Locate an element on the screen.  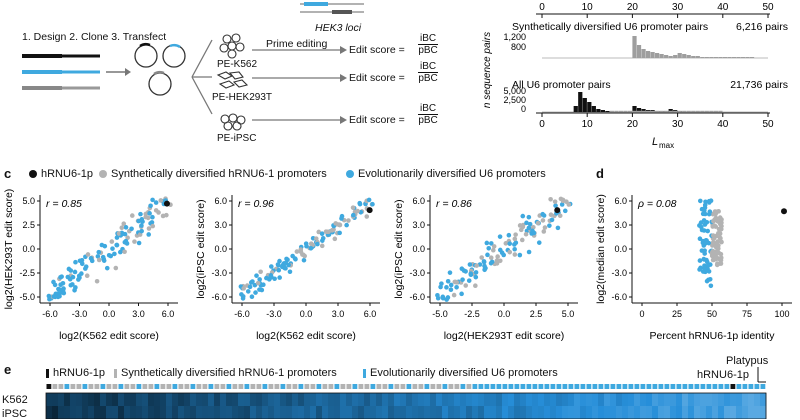
panel-d-label: d is located at coordinates (600, 173).